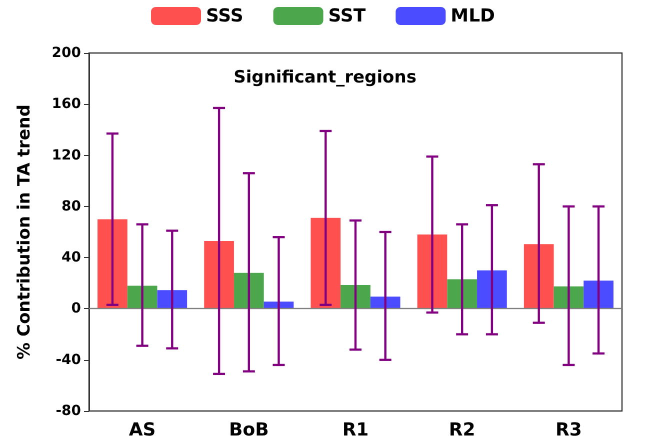 This screenshot has width=646, height=440. What do you see at coordinates (472, 16) in the screenshot?
I see `legend-label: MLD` at bounding box center [472, 16].